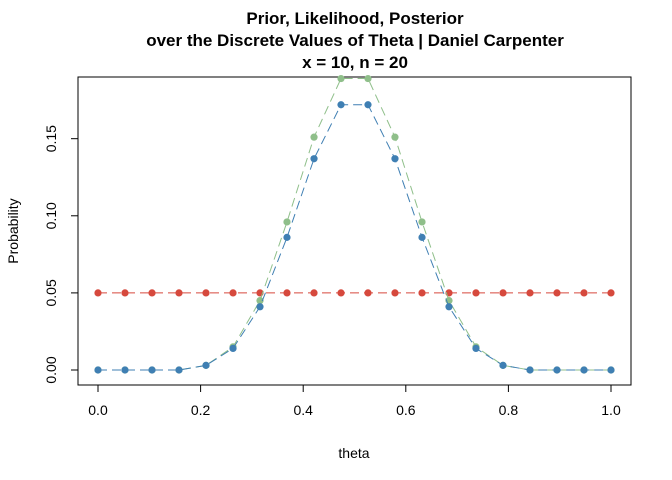 The width and height of the screenshot is (672, 480). What do you see at coordinates (355, 62) in the screenshot?
I see `chart-title-line-3: x = 10, n = 20` at bounding box center [355, 62].